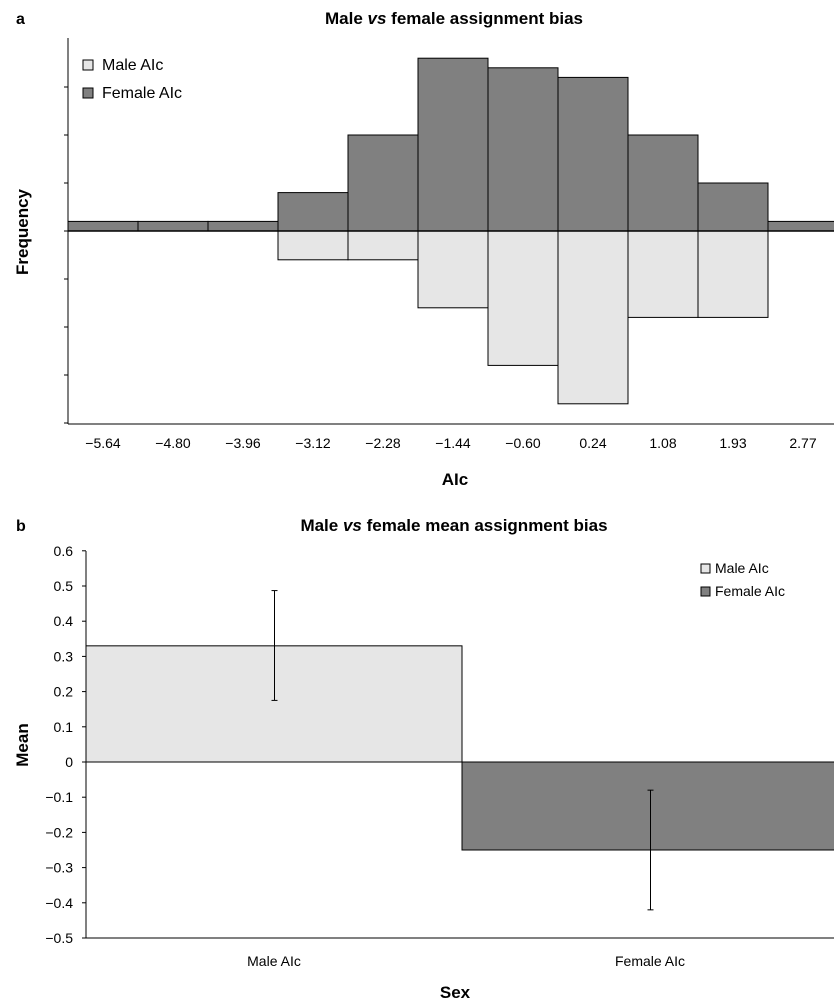  Describe the element at coordinates (64, 727) in the screenshot. I see `y-tick-label: 0.1` at that location.